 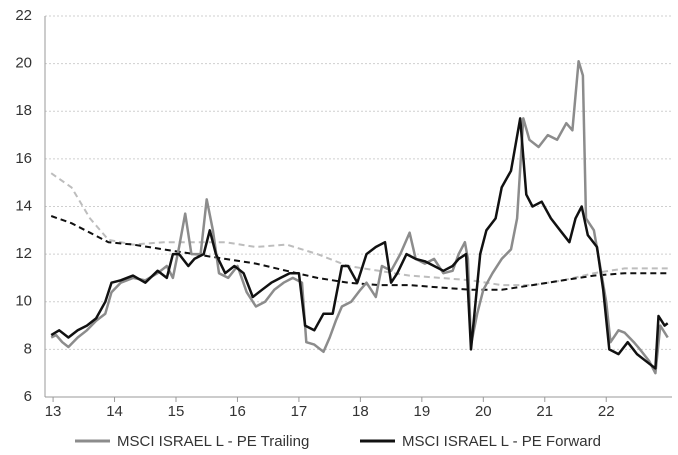 I want to click on y-tick-label: 20, so click(x=23, y=63).